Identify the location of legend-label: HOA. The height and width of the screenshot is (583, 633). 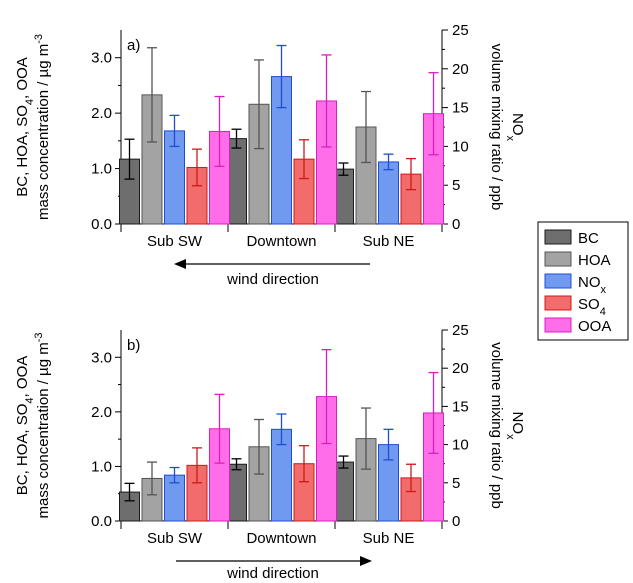
(594, 260).